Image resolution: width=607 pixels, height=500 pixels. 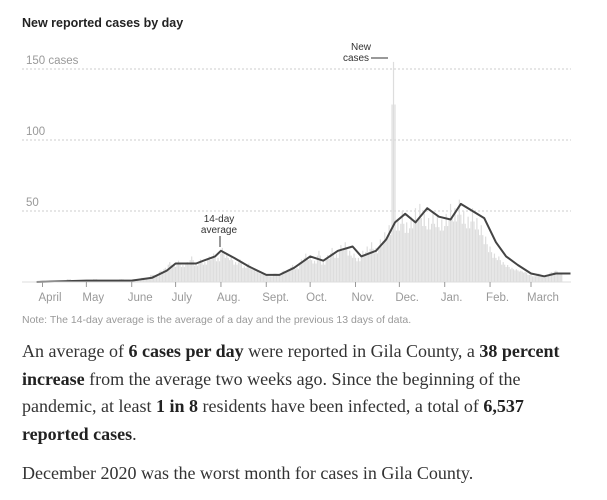 I want to click on text: An average of, so click(x=75, y=351).